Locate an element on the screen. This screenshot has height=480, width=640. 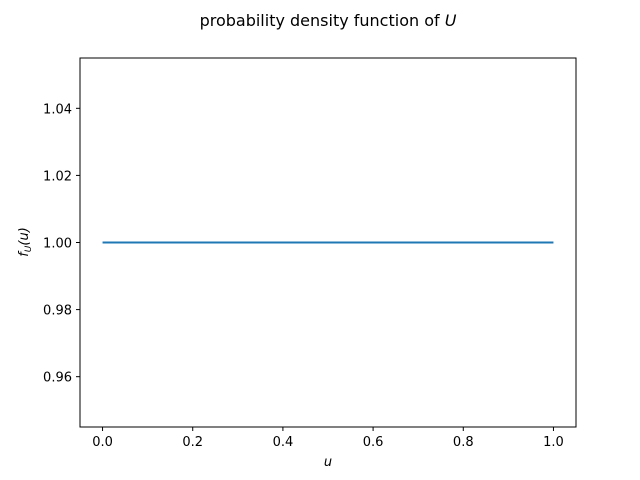
x-axis-ticks: 0.0 0.2 0.4 0.6 0.8 1.0 is located at coordinates (328, 438).